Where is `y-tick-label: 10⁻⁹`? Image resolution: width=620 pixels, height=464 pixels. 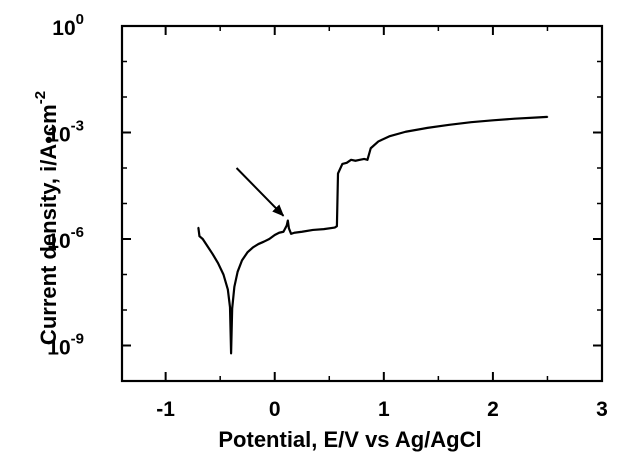 y-tick-label: 10⁻⁹ is located at coordinates (65, 345).